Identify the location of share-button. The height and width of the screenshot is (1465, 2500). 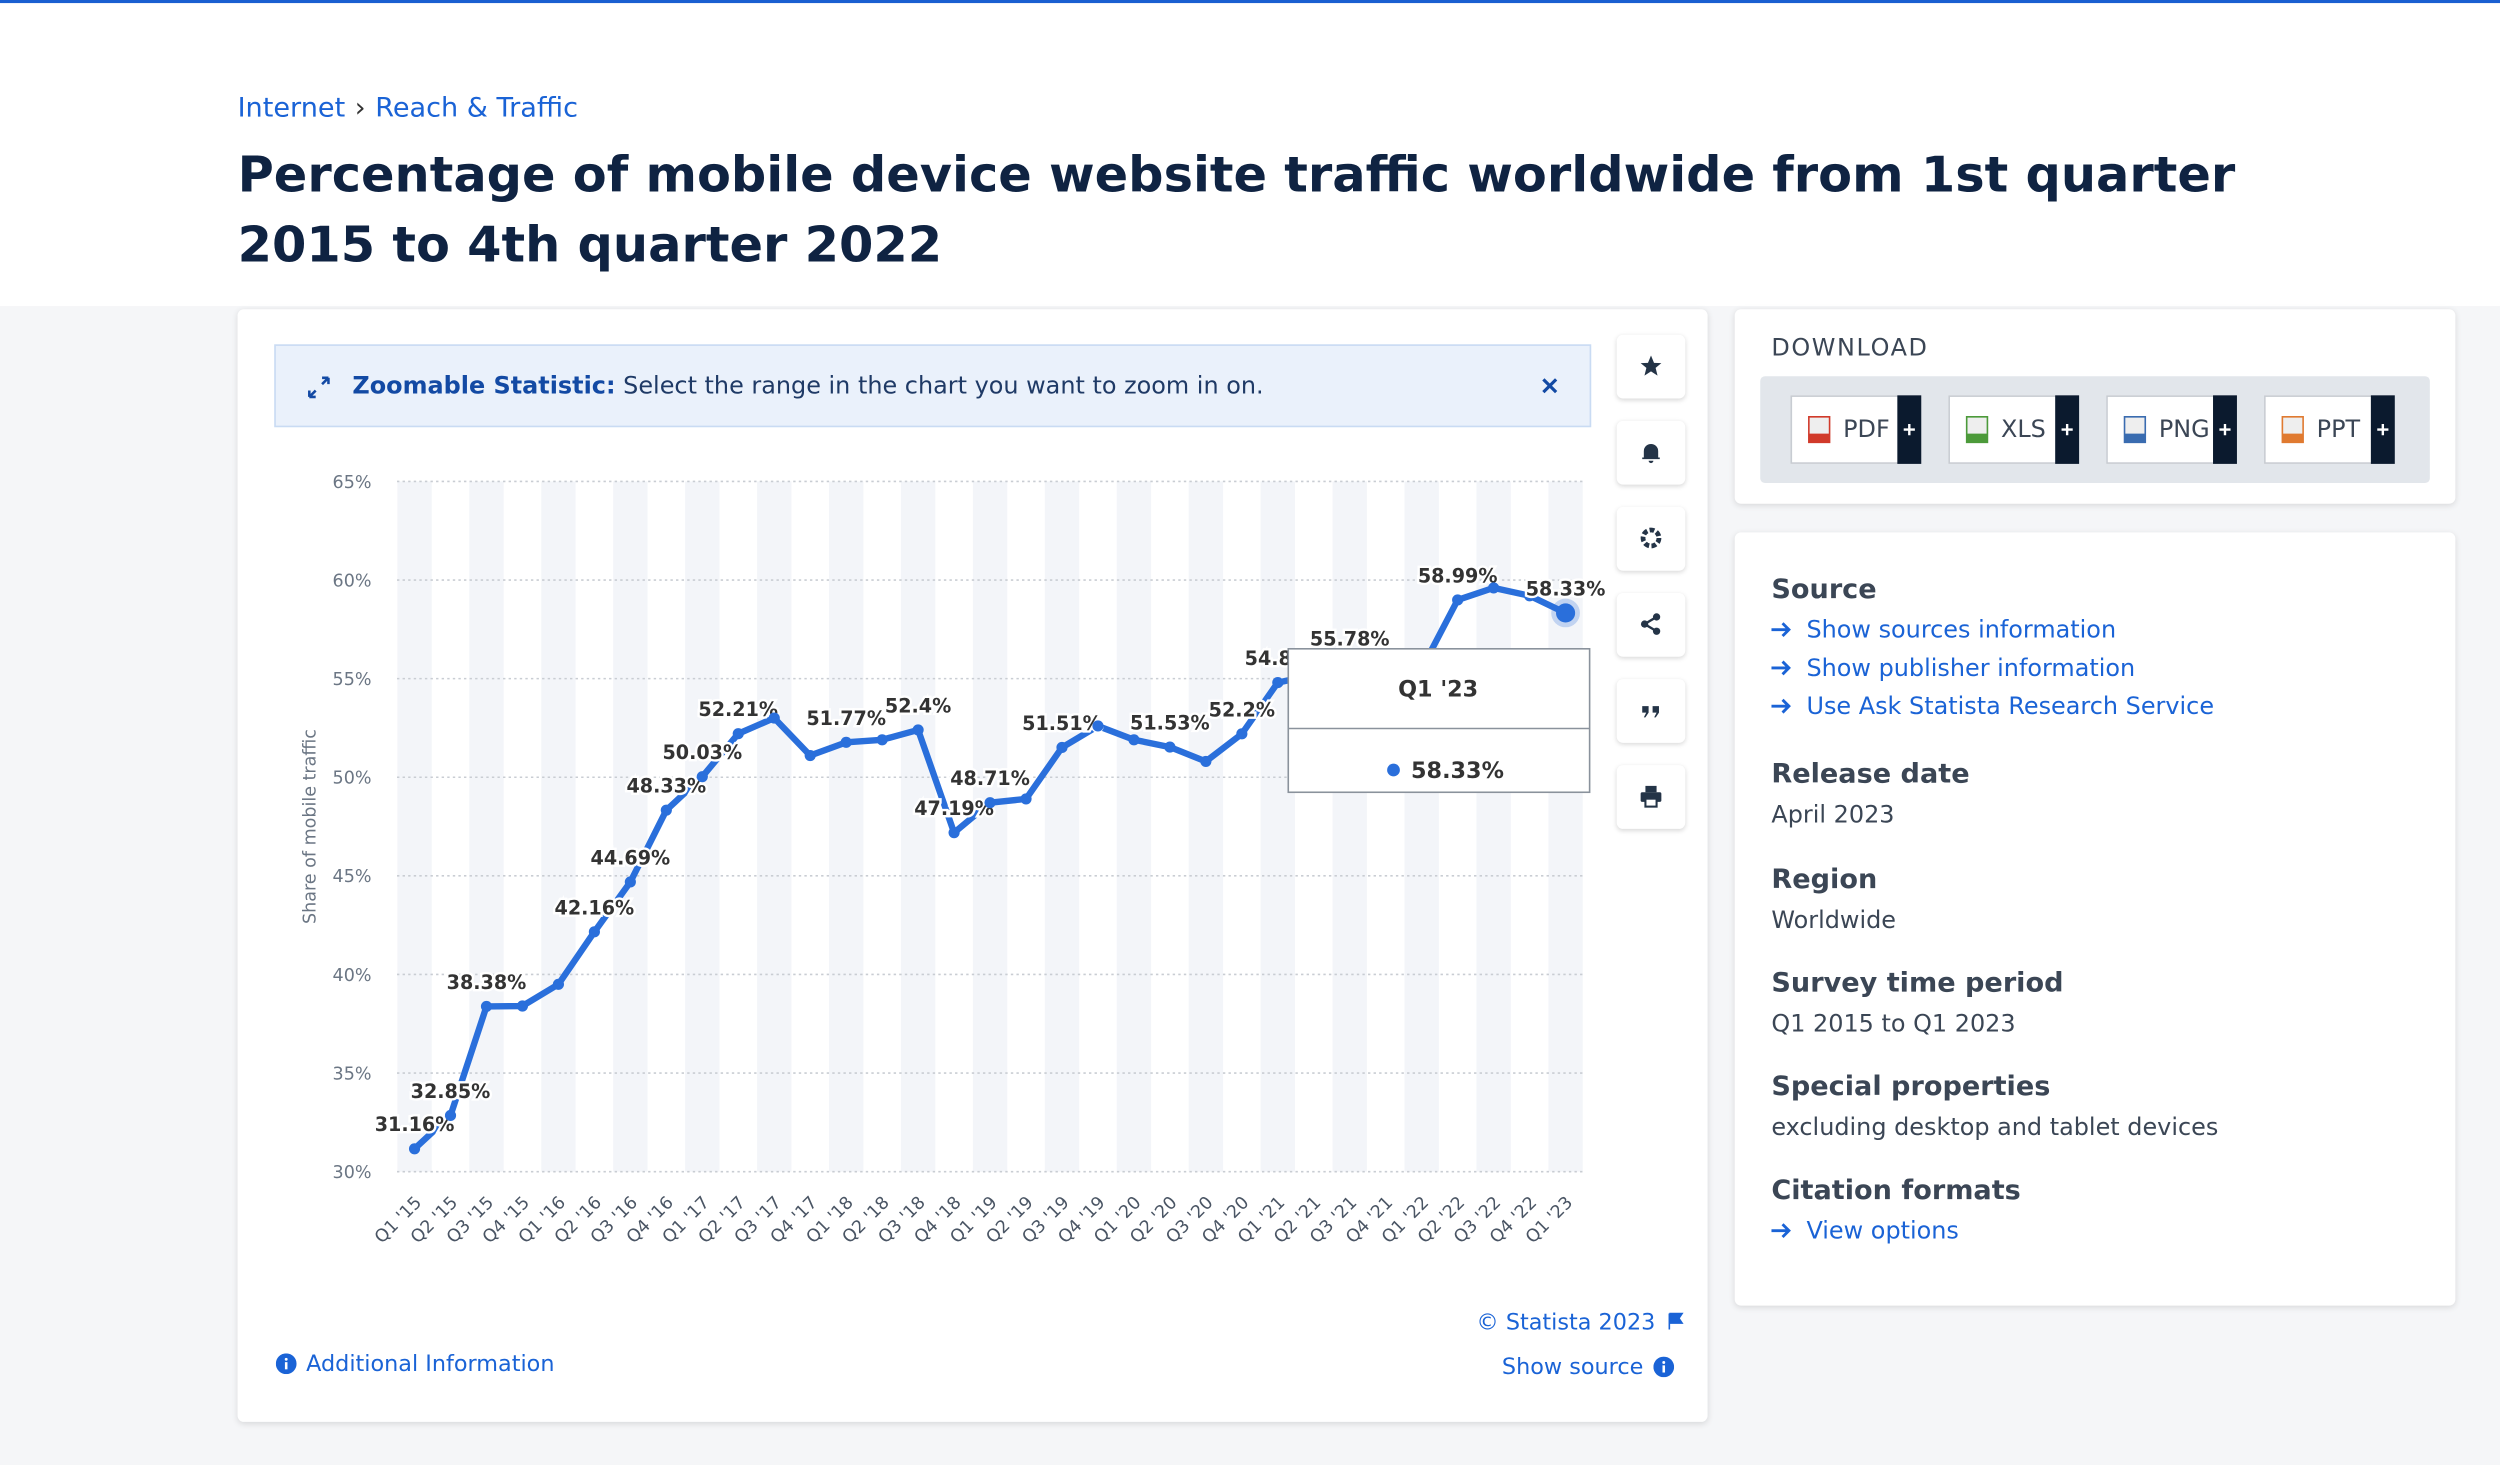
(1651, 625).